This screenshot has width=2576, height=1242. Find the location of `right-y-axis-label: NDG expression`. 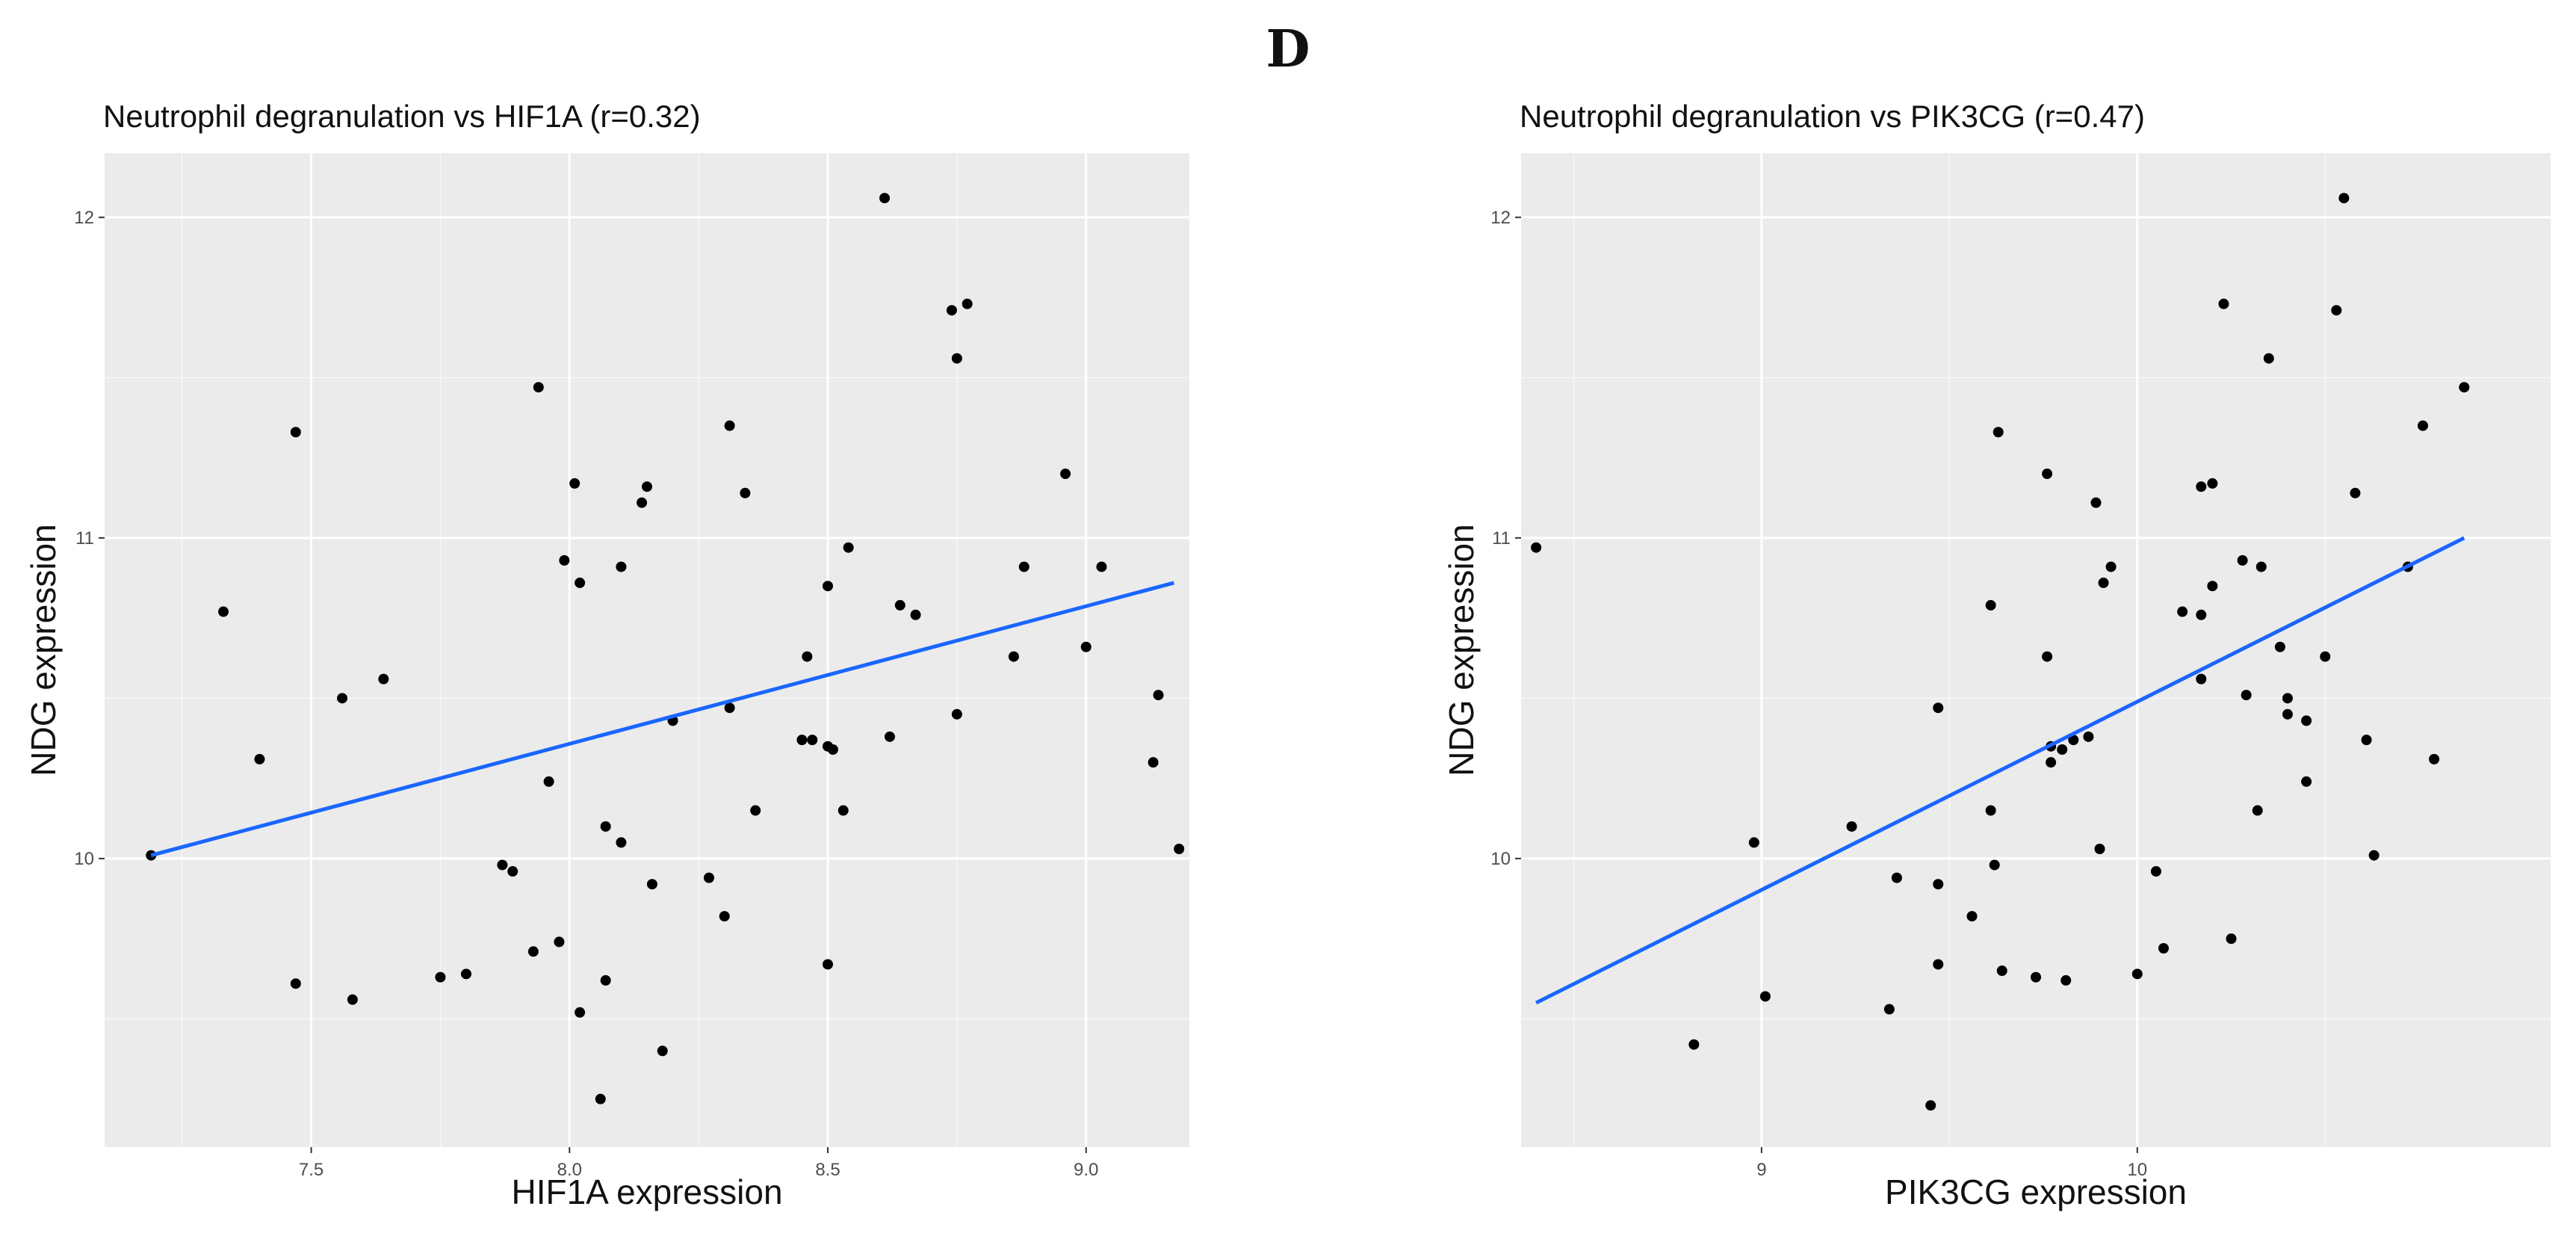

right-y-axis-label: NDG expression is located at coordinates (1461, 650).